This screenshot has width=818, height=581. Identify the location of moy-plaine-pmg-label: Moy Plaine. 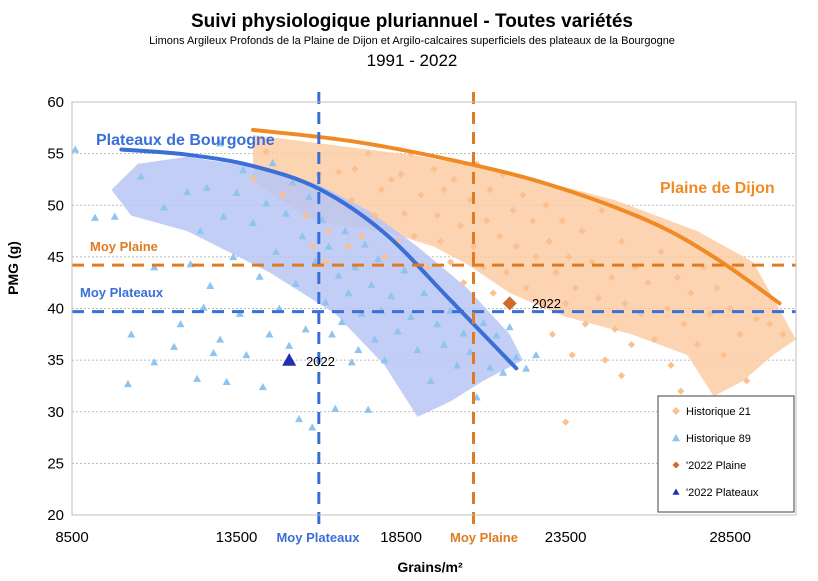
(124, 246).